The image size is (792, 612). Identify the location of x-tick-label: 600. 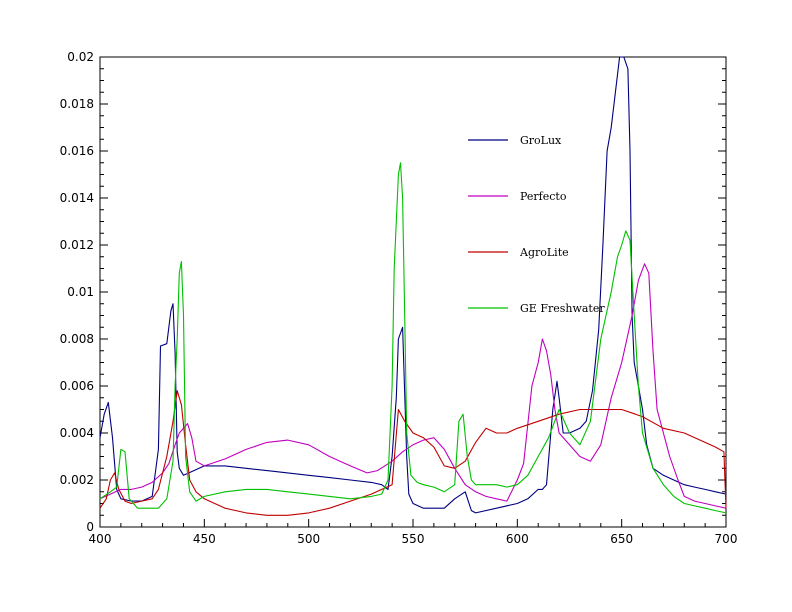
(517, 539).